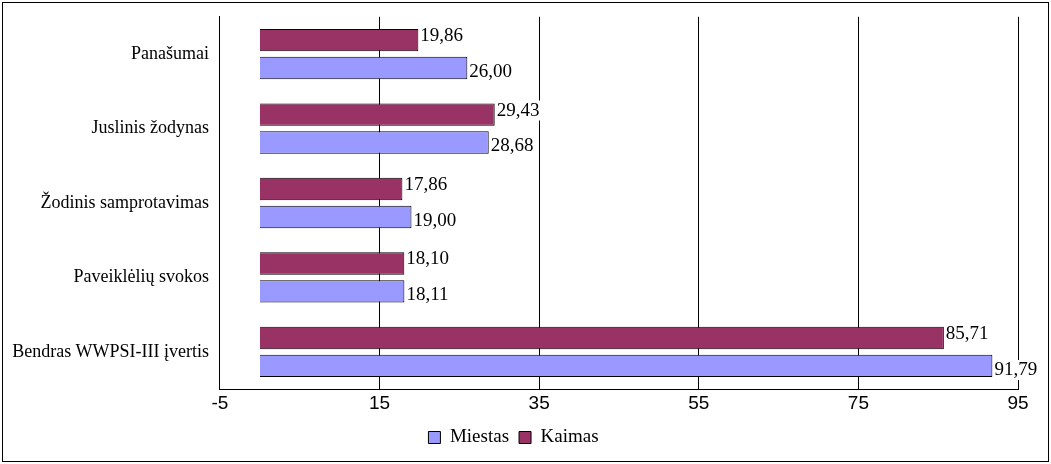 This screenshot has height=464, width=1051. I want to click on data-label: 18,10, so click(428, 258).